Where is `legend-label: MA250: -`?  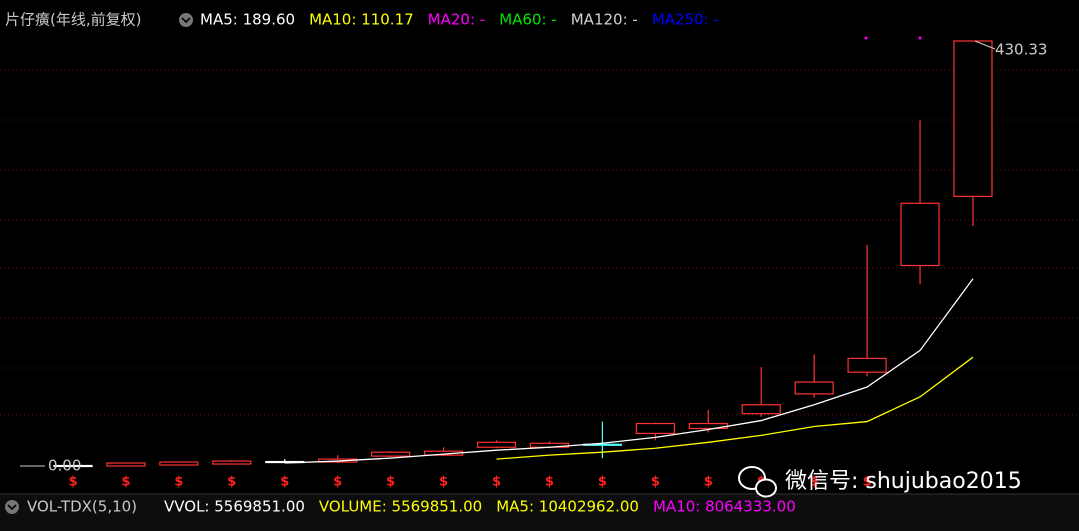
legend-label: MA250: - is located at coordinates (685, 20).